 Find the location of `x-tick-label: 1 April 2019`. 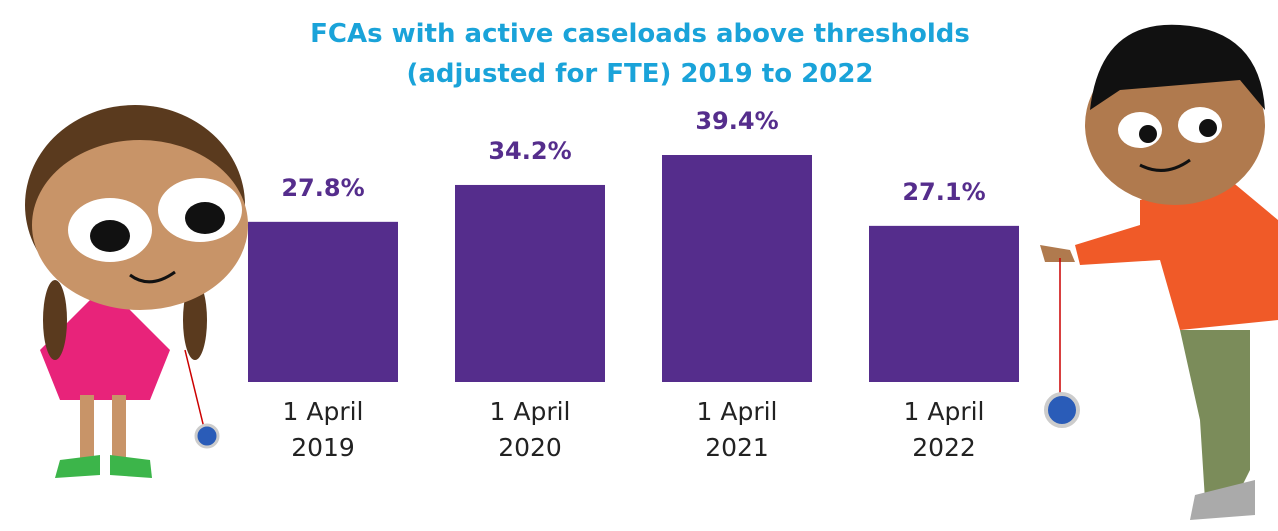

x-tick-label: 1 April 2019 is located at coordinates (323, 429).